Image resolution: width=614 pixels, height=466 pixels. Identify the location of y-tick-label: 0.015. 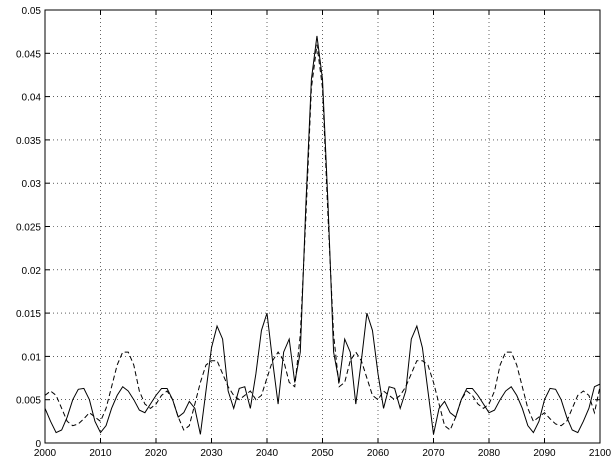
(28, 314).